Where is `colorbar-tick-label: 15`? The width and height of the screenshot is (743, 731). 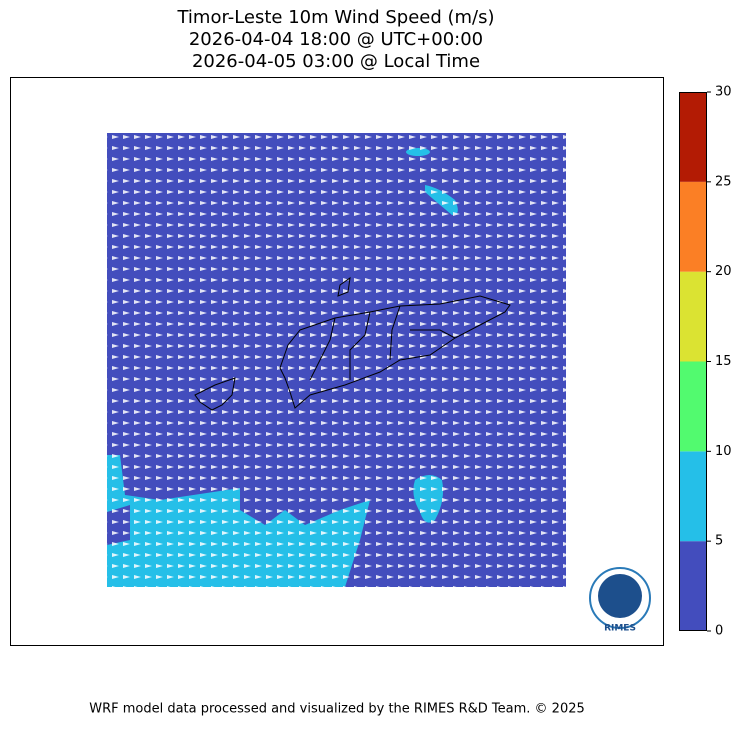 colorbar-tick-label: 15 is located at coordinates (723, 361).